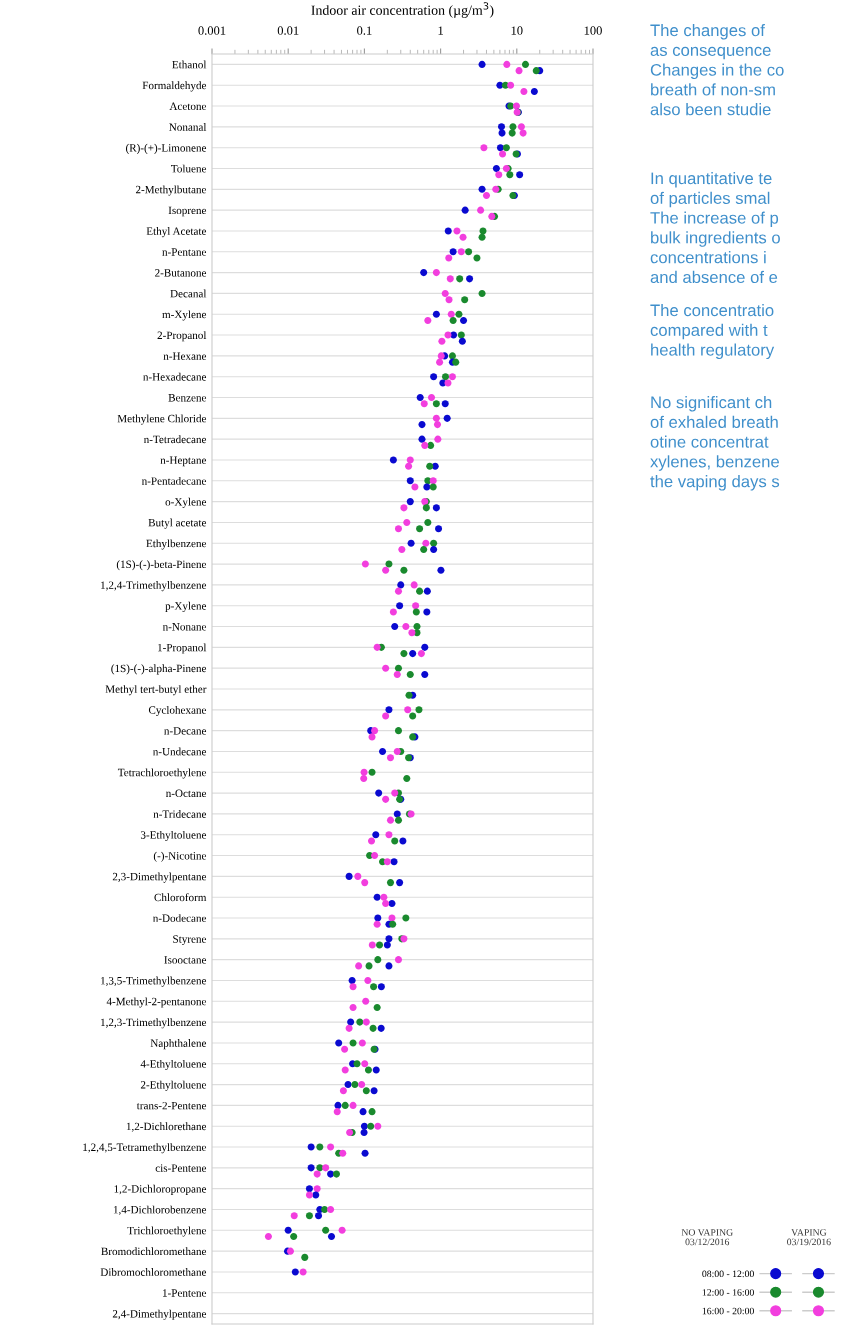 The width and height of the screenshot is (847, 1329). Describe the element at coordinates (177, 711) in the screenshot. I see `y-tick-label: Cyclohexane` at that location.